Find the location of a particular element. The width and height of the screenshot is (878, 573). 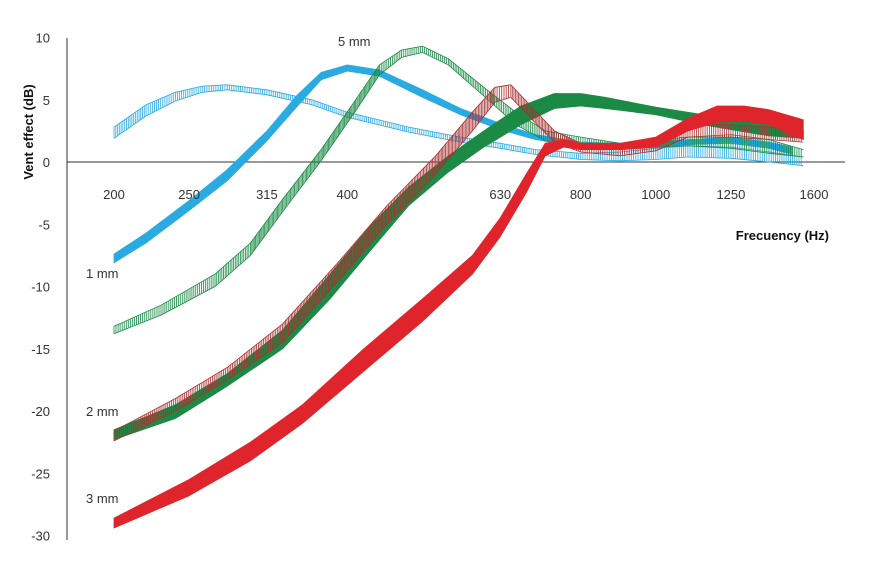

x-tick-label: 1600 is located at coordinates (814, 194).